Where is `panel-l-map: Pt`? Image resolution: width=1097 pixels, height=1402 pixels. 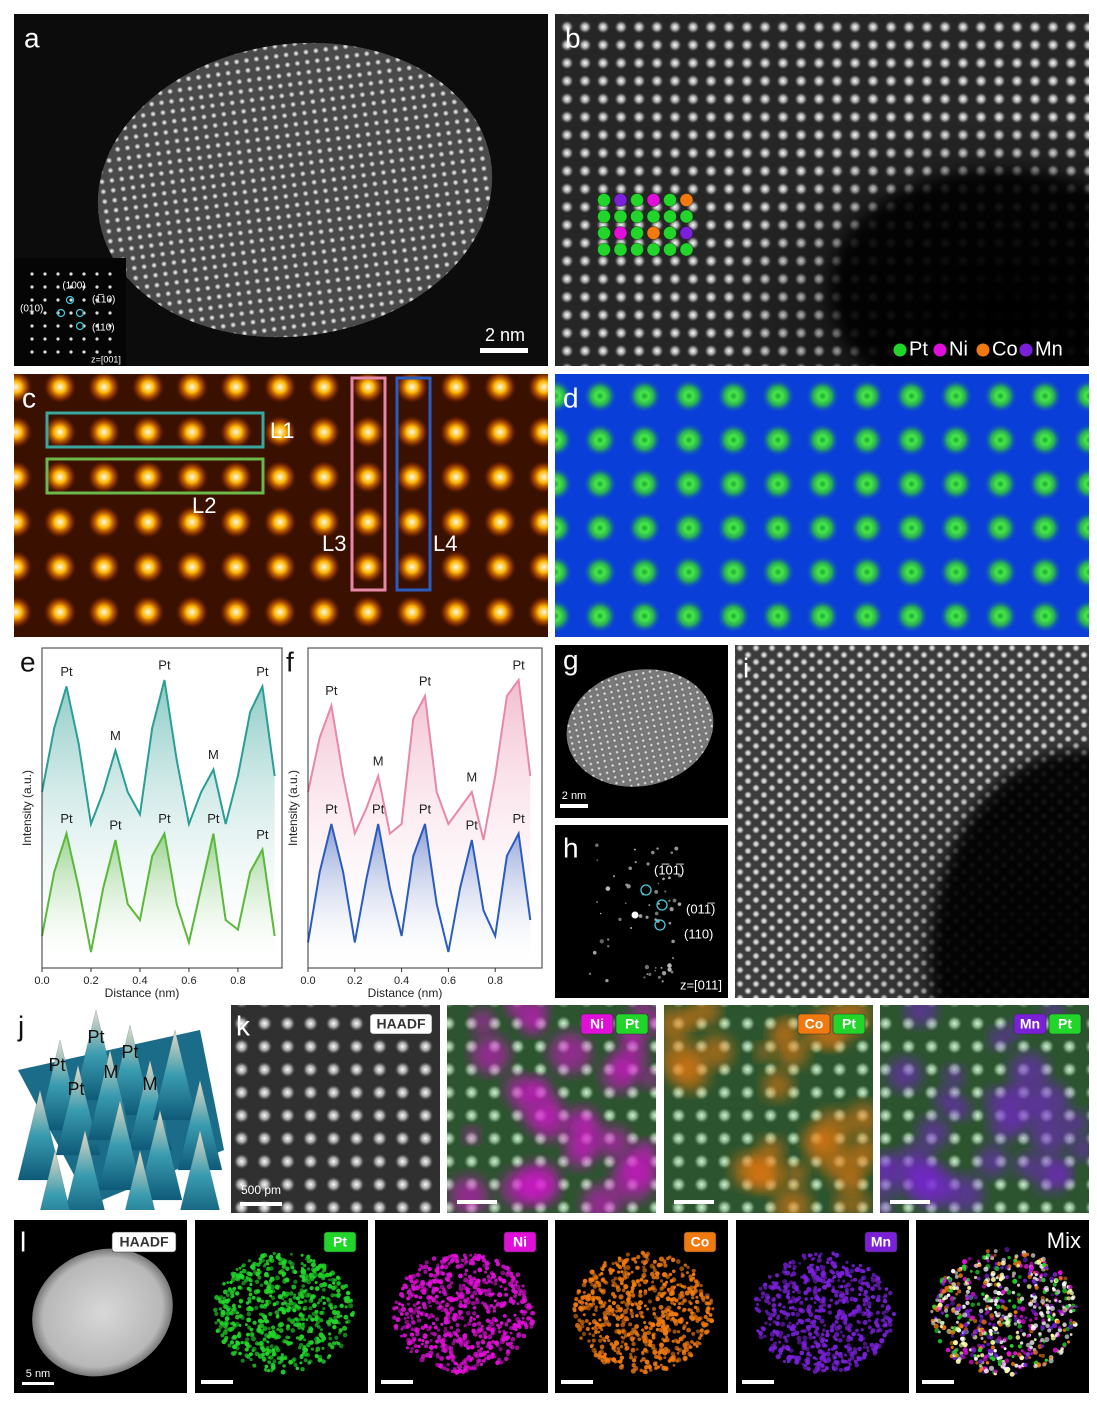
panel-l-map: Pt is located at coordinates (281, 1306).